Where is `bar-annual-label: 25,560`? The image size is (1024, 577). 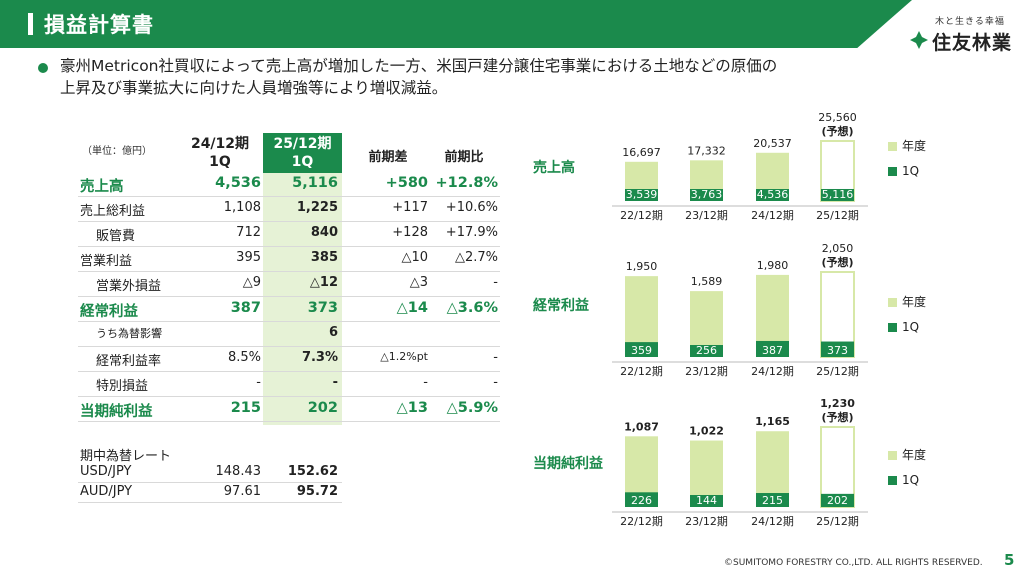
bar-annual-label: 25,560 is located at coordinates (837, 117).